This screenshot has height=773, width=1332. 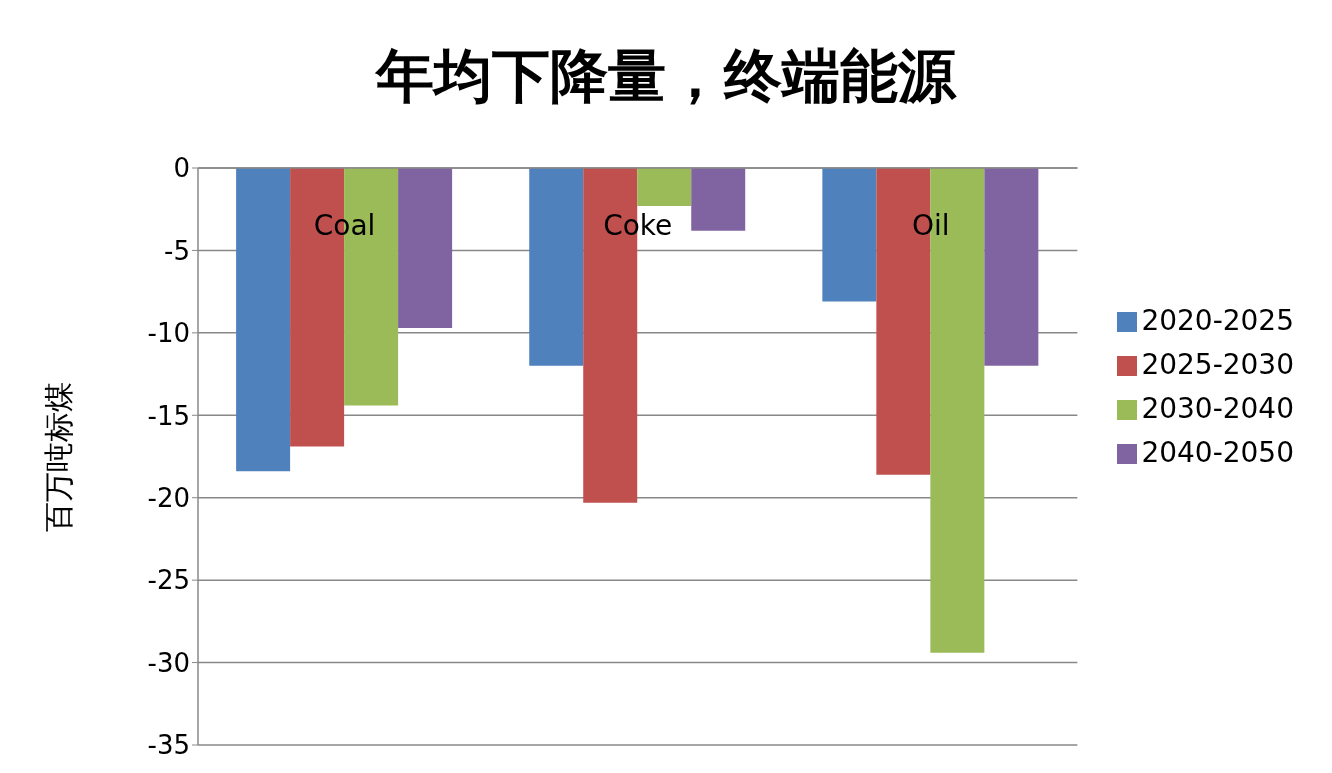 What do you see at coordinates (58, 456) in the screenshot?
I see `y-axis-title: 百万吨标煤` at bounding box center [58, 456].